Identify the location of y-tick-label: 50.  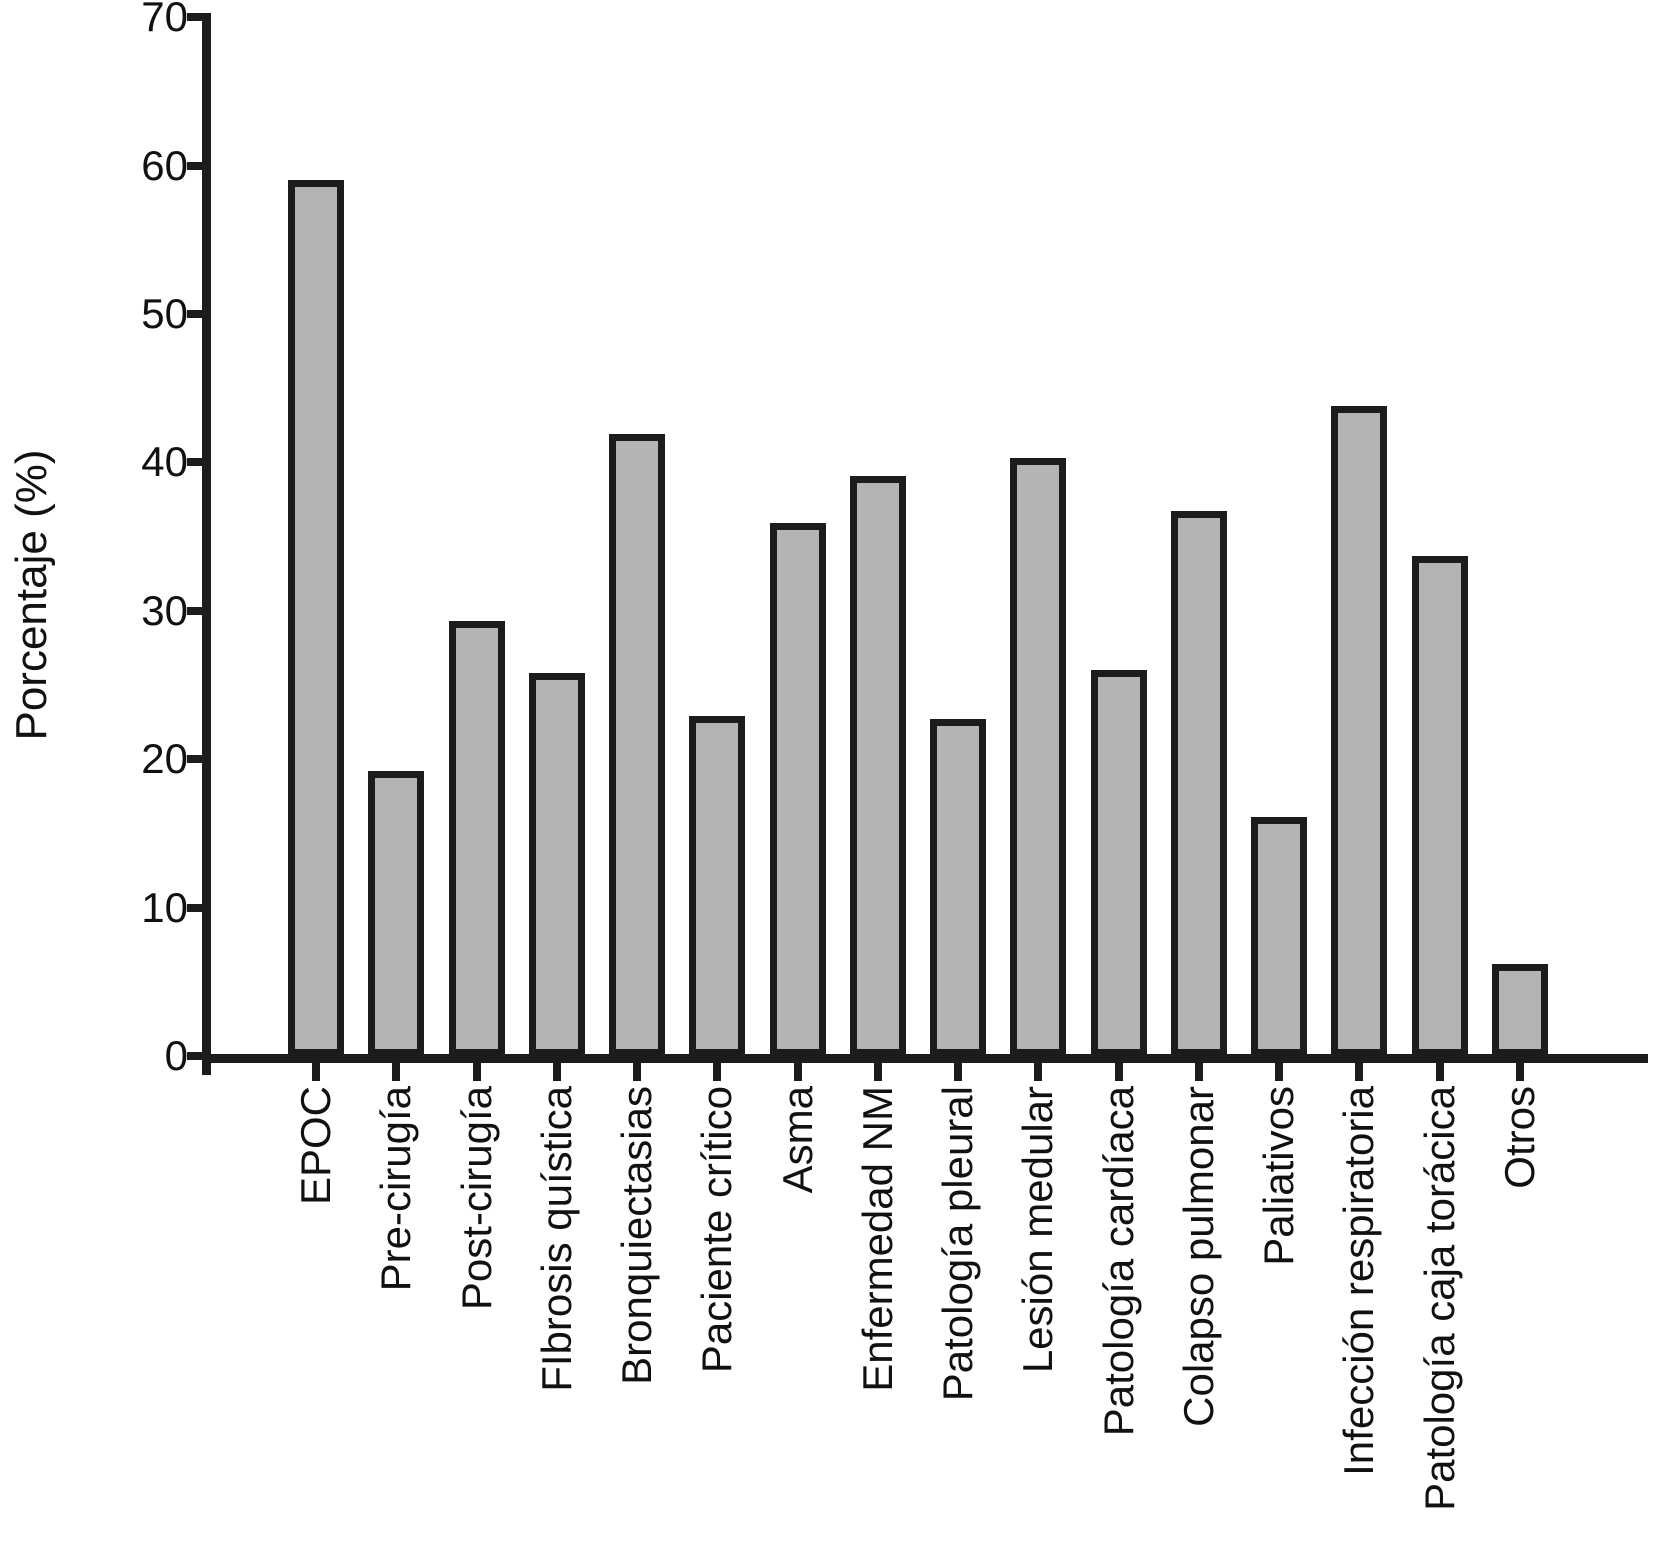
(164, 313).